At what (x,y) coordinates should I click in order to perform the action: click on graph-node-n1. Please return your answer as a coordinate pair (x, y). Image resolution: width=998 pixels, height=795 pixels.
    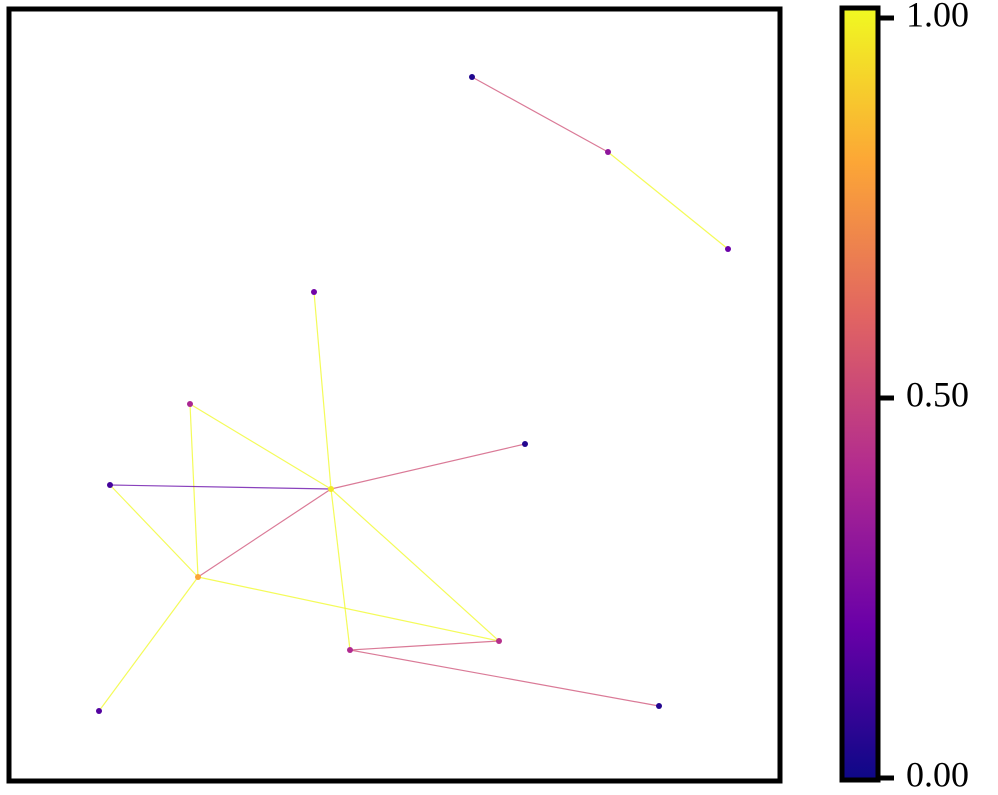
    Looking at the image, I should click on (472, 77).